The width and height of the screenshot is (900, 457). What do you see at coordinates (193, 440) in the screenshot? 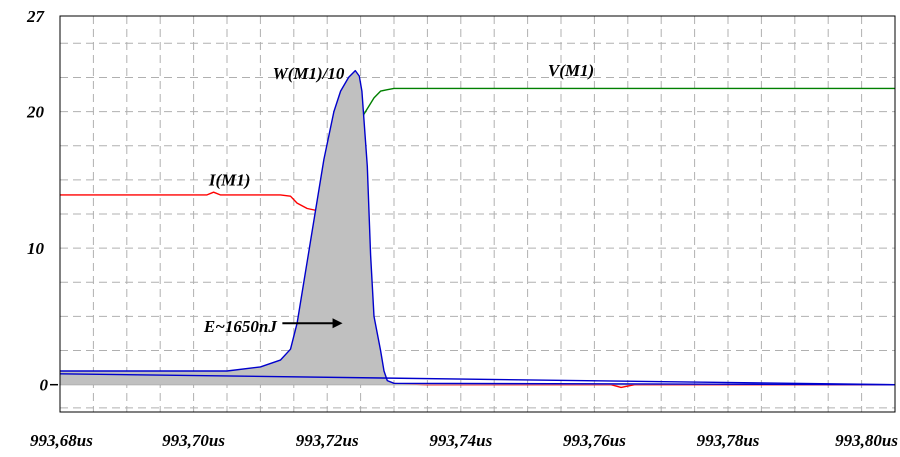
I see `x-tick-label: 993,70us` at bounding box center [193, 440].